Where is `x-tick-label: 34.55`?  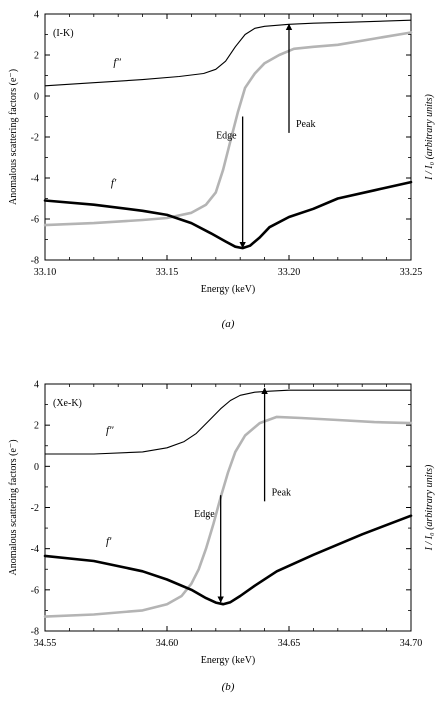
x-tick-label: 34.55 is located at coordinates (45, 643).